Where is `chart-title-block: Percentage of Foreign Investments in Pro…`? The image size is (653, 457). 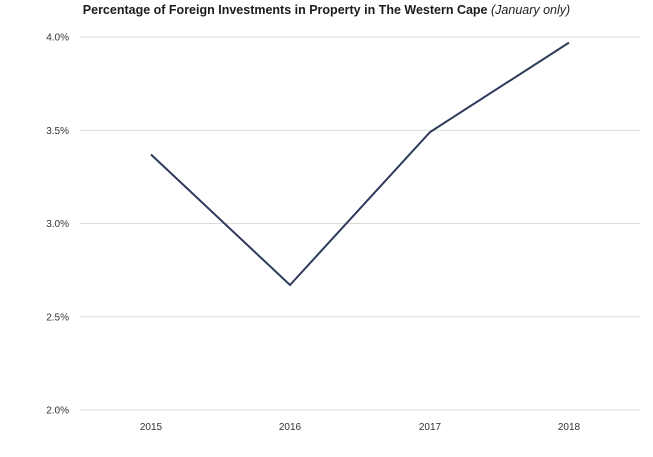 chart-title-block: Percentage of Foreign Investments in Pro… is located at coordinates (326, 10).